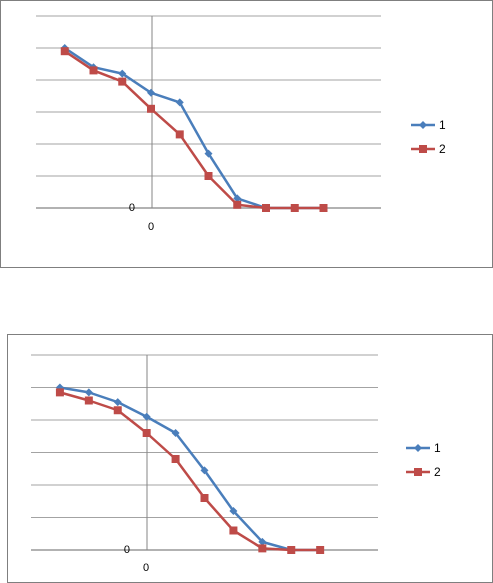 The height and width of the screenshot is (583, 493). I want to click on chart-2-legend-label-2: 2, so click(437, 472).